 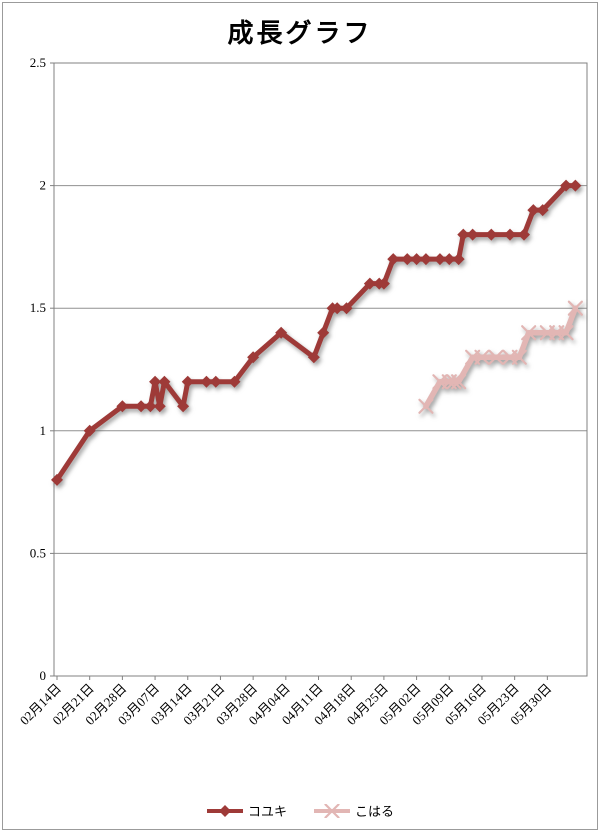 I want to click on svg-text: 1, so click(x=43, y=430).